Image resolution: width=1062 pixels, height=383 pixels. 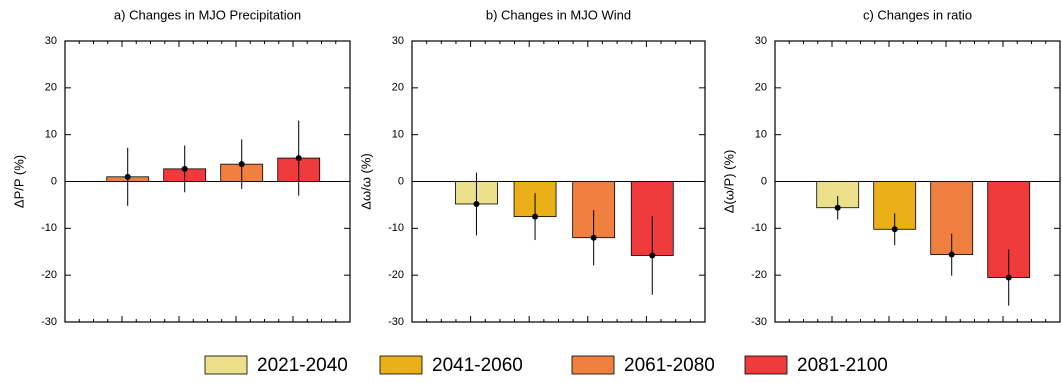 I want to click on y-axis-label: Δω/ω (%), so click(x=365, y=181).